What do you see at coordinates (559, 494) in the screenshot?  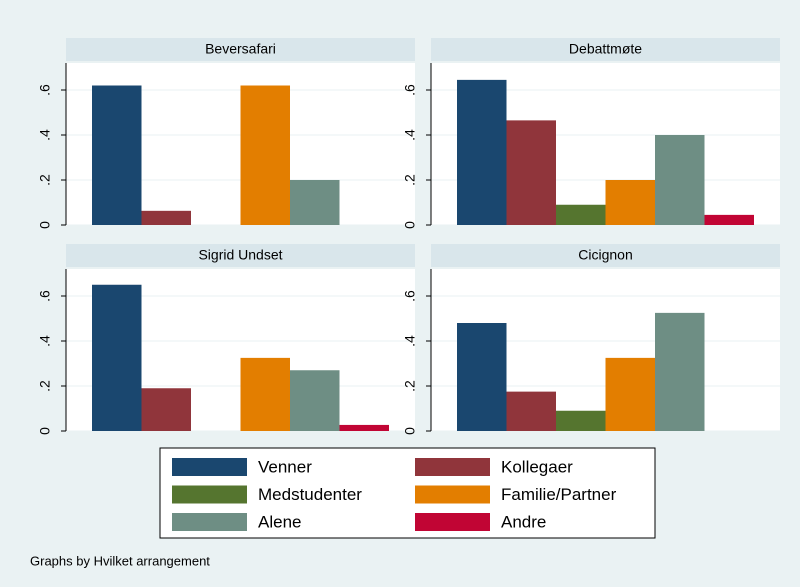 I see `legend-label: Familie/Partner` at bounding box center [559, 494].